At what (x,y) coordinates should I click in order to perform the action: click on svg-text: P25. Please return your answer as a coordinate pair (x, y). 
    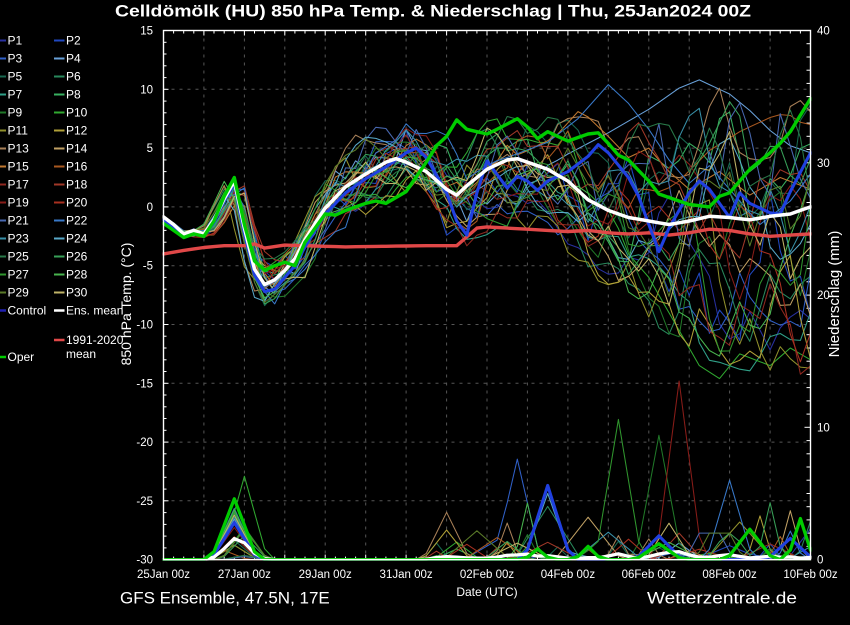
    Looking at the image, I should click on (19, 257).